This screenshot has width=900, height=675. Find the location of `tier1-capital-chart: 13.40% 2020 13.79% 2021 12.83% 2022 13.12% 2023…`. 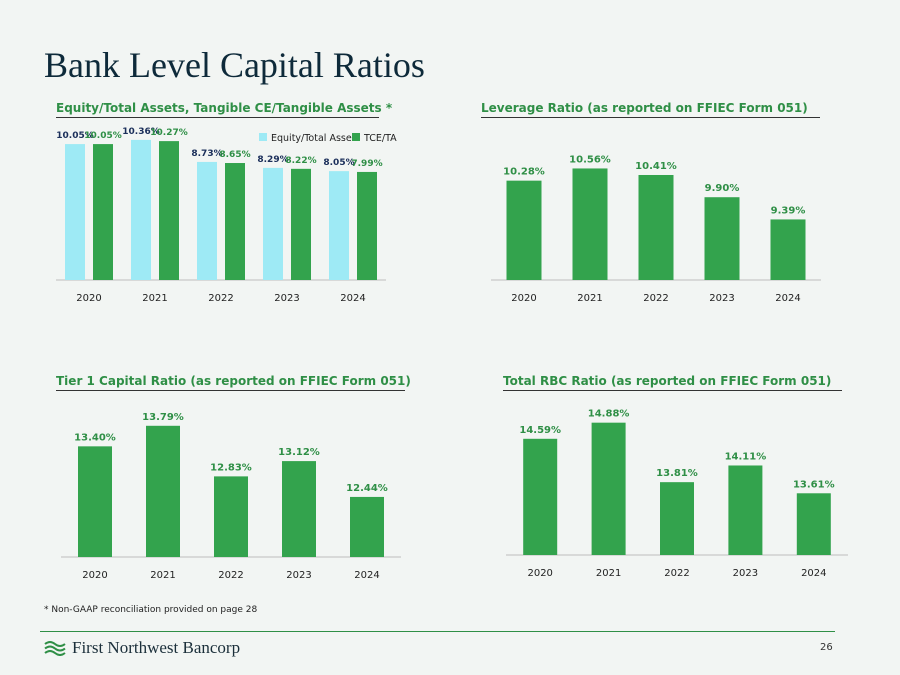

tier1-capital-chart: 13.40% 2020 13.79% 2021 12.83% 2022 13.12% 2023… is located at coordinates (231, 496).